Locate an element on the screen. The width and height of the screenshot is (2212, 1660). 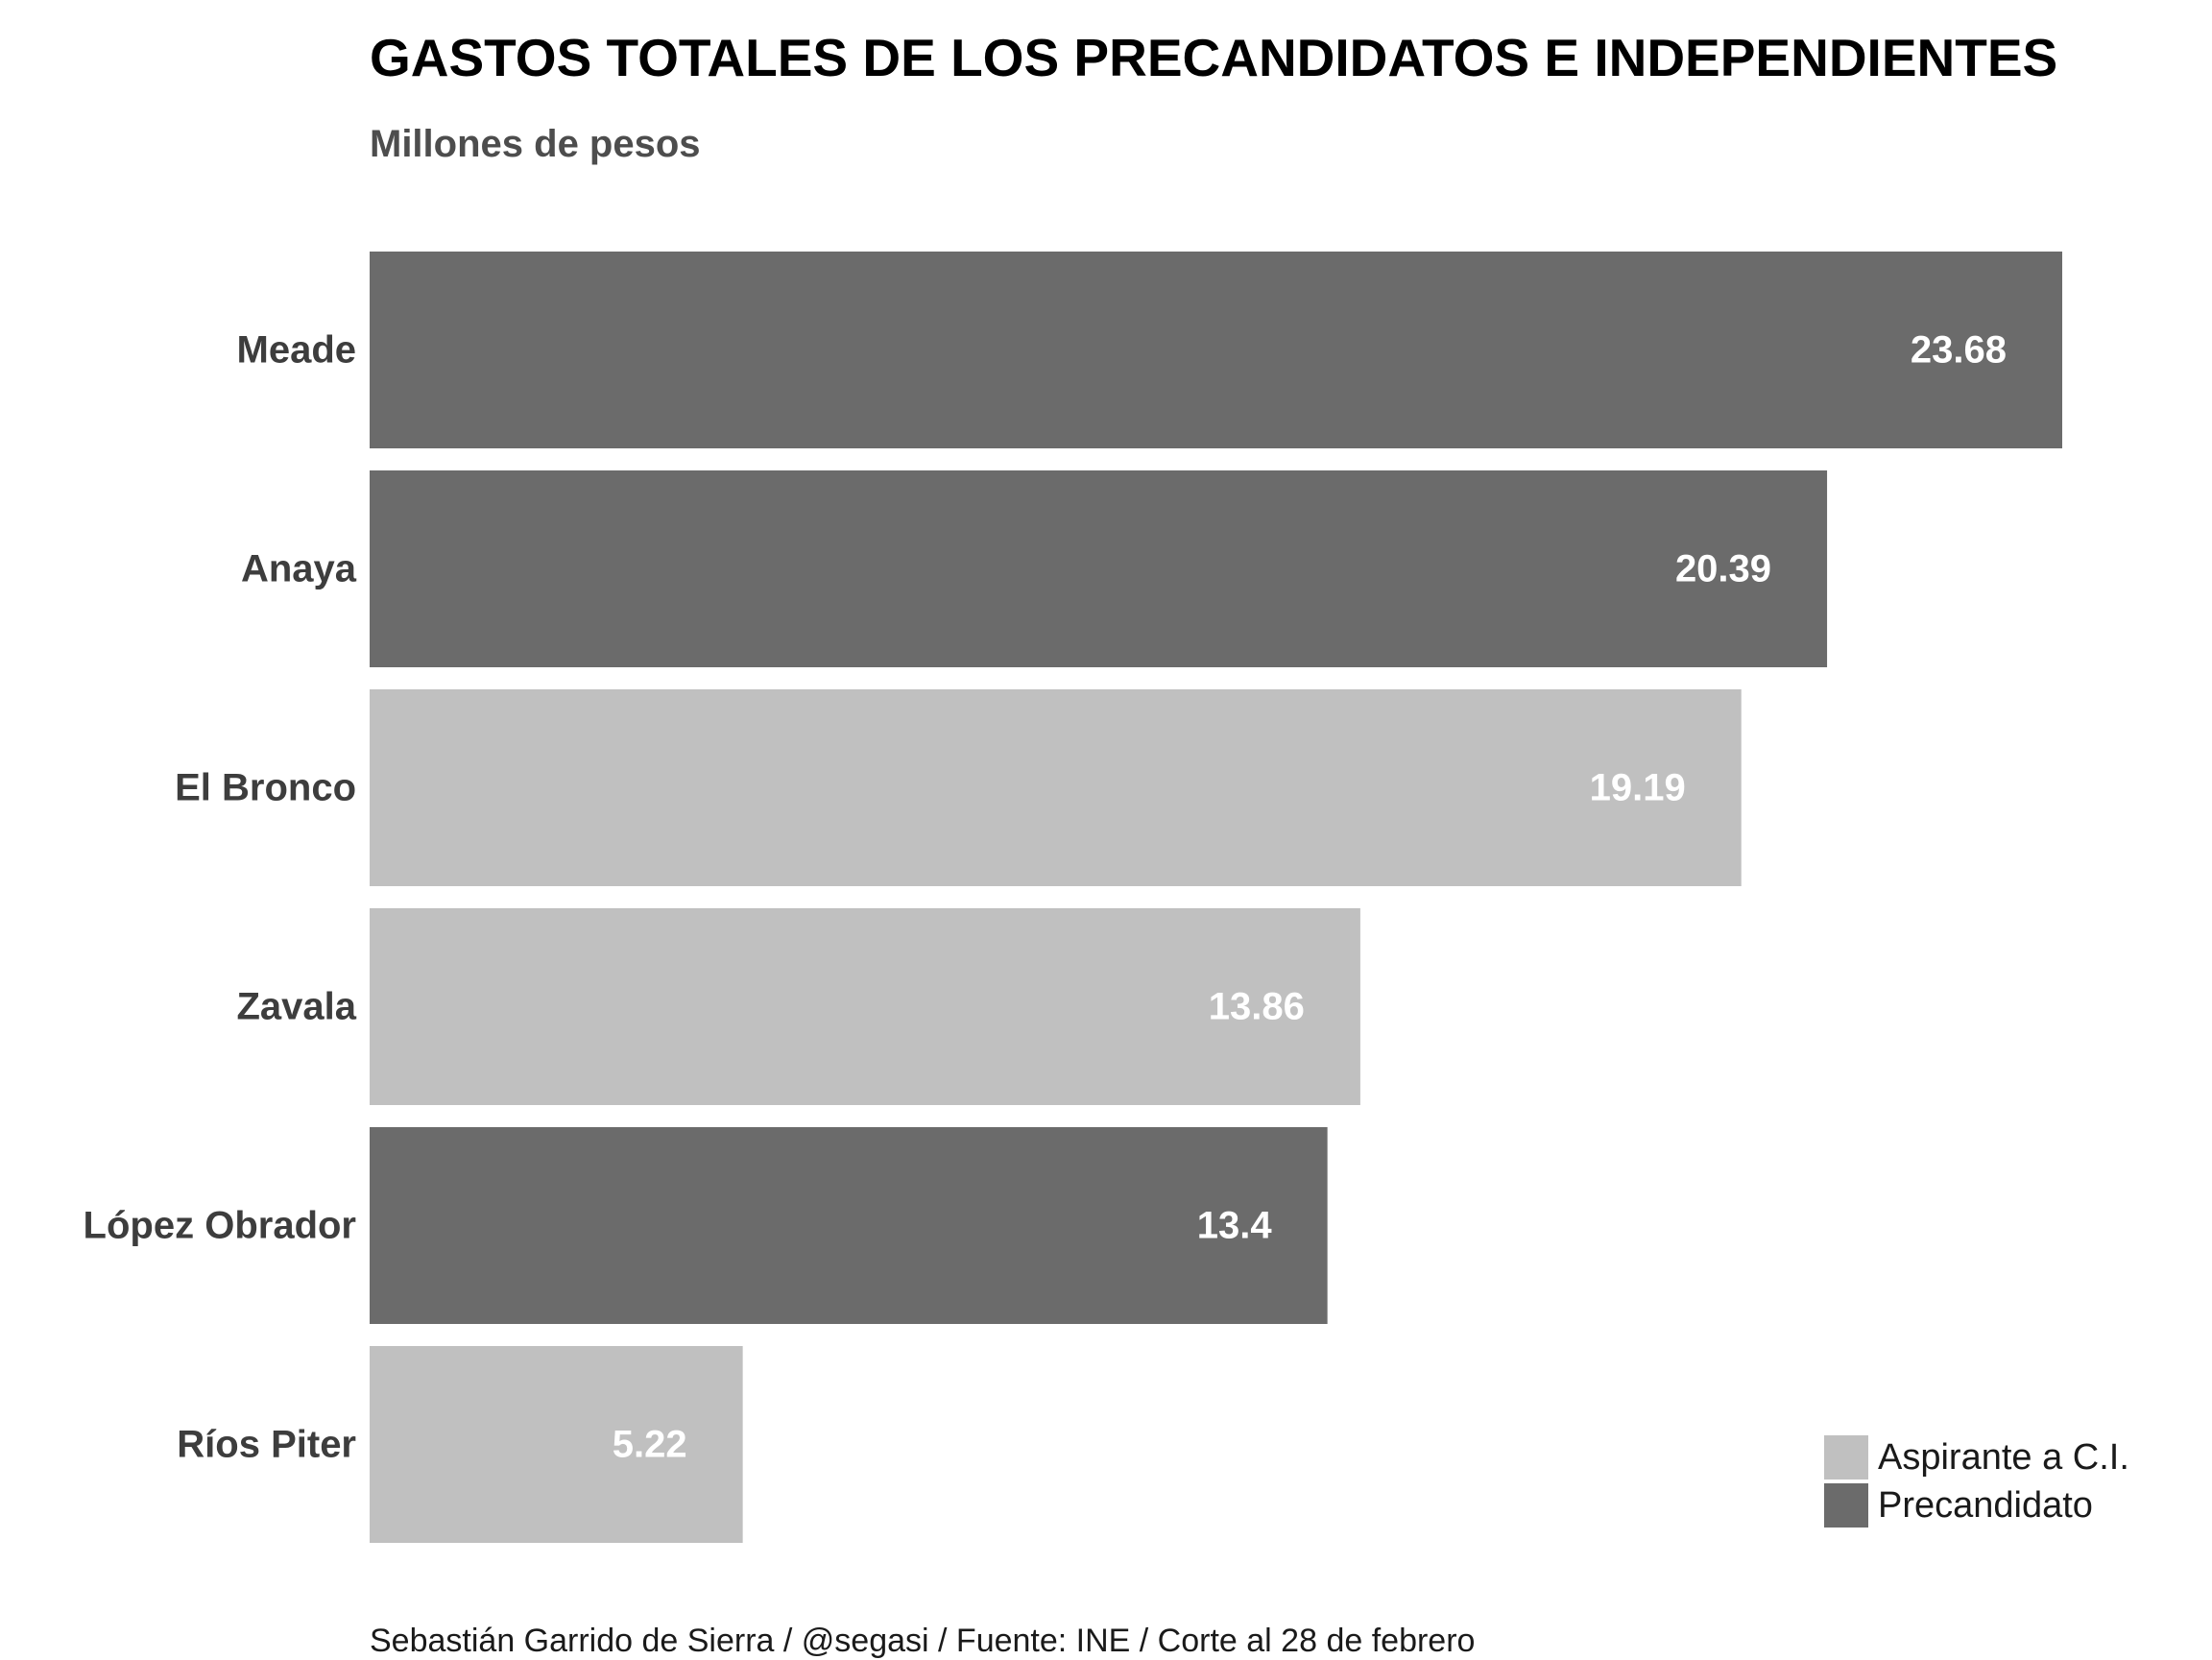
value-label-lopez-obrador: 13.4 is located at coordinates (1235, 1226).